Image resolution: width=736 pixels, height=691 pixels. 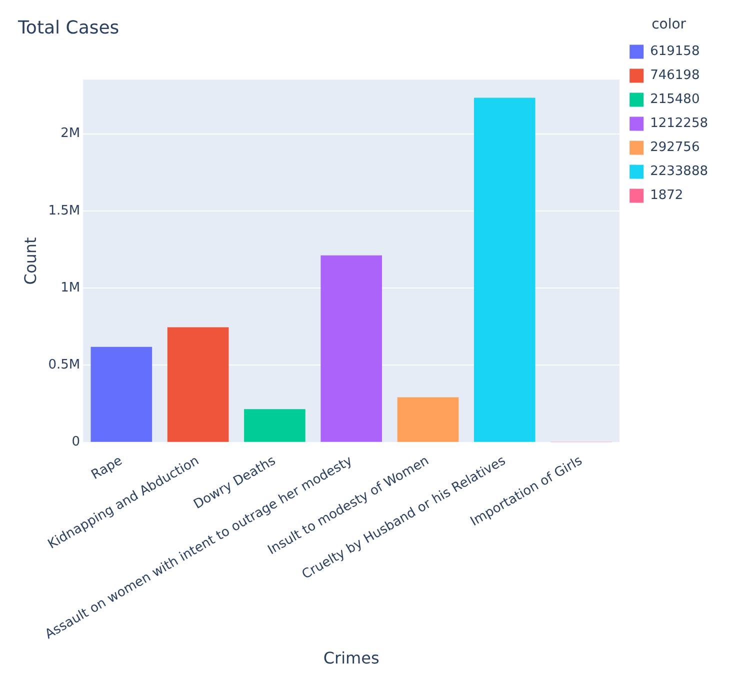 What do you see at coordinates (70, 288) in the screenshot?
I see `y-tick-label: 1M` at bounding box center [70, 288].